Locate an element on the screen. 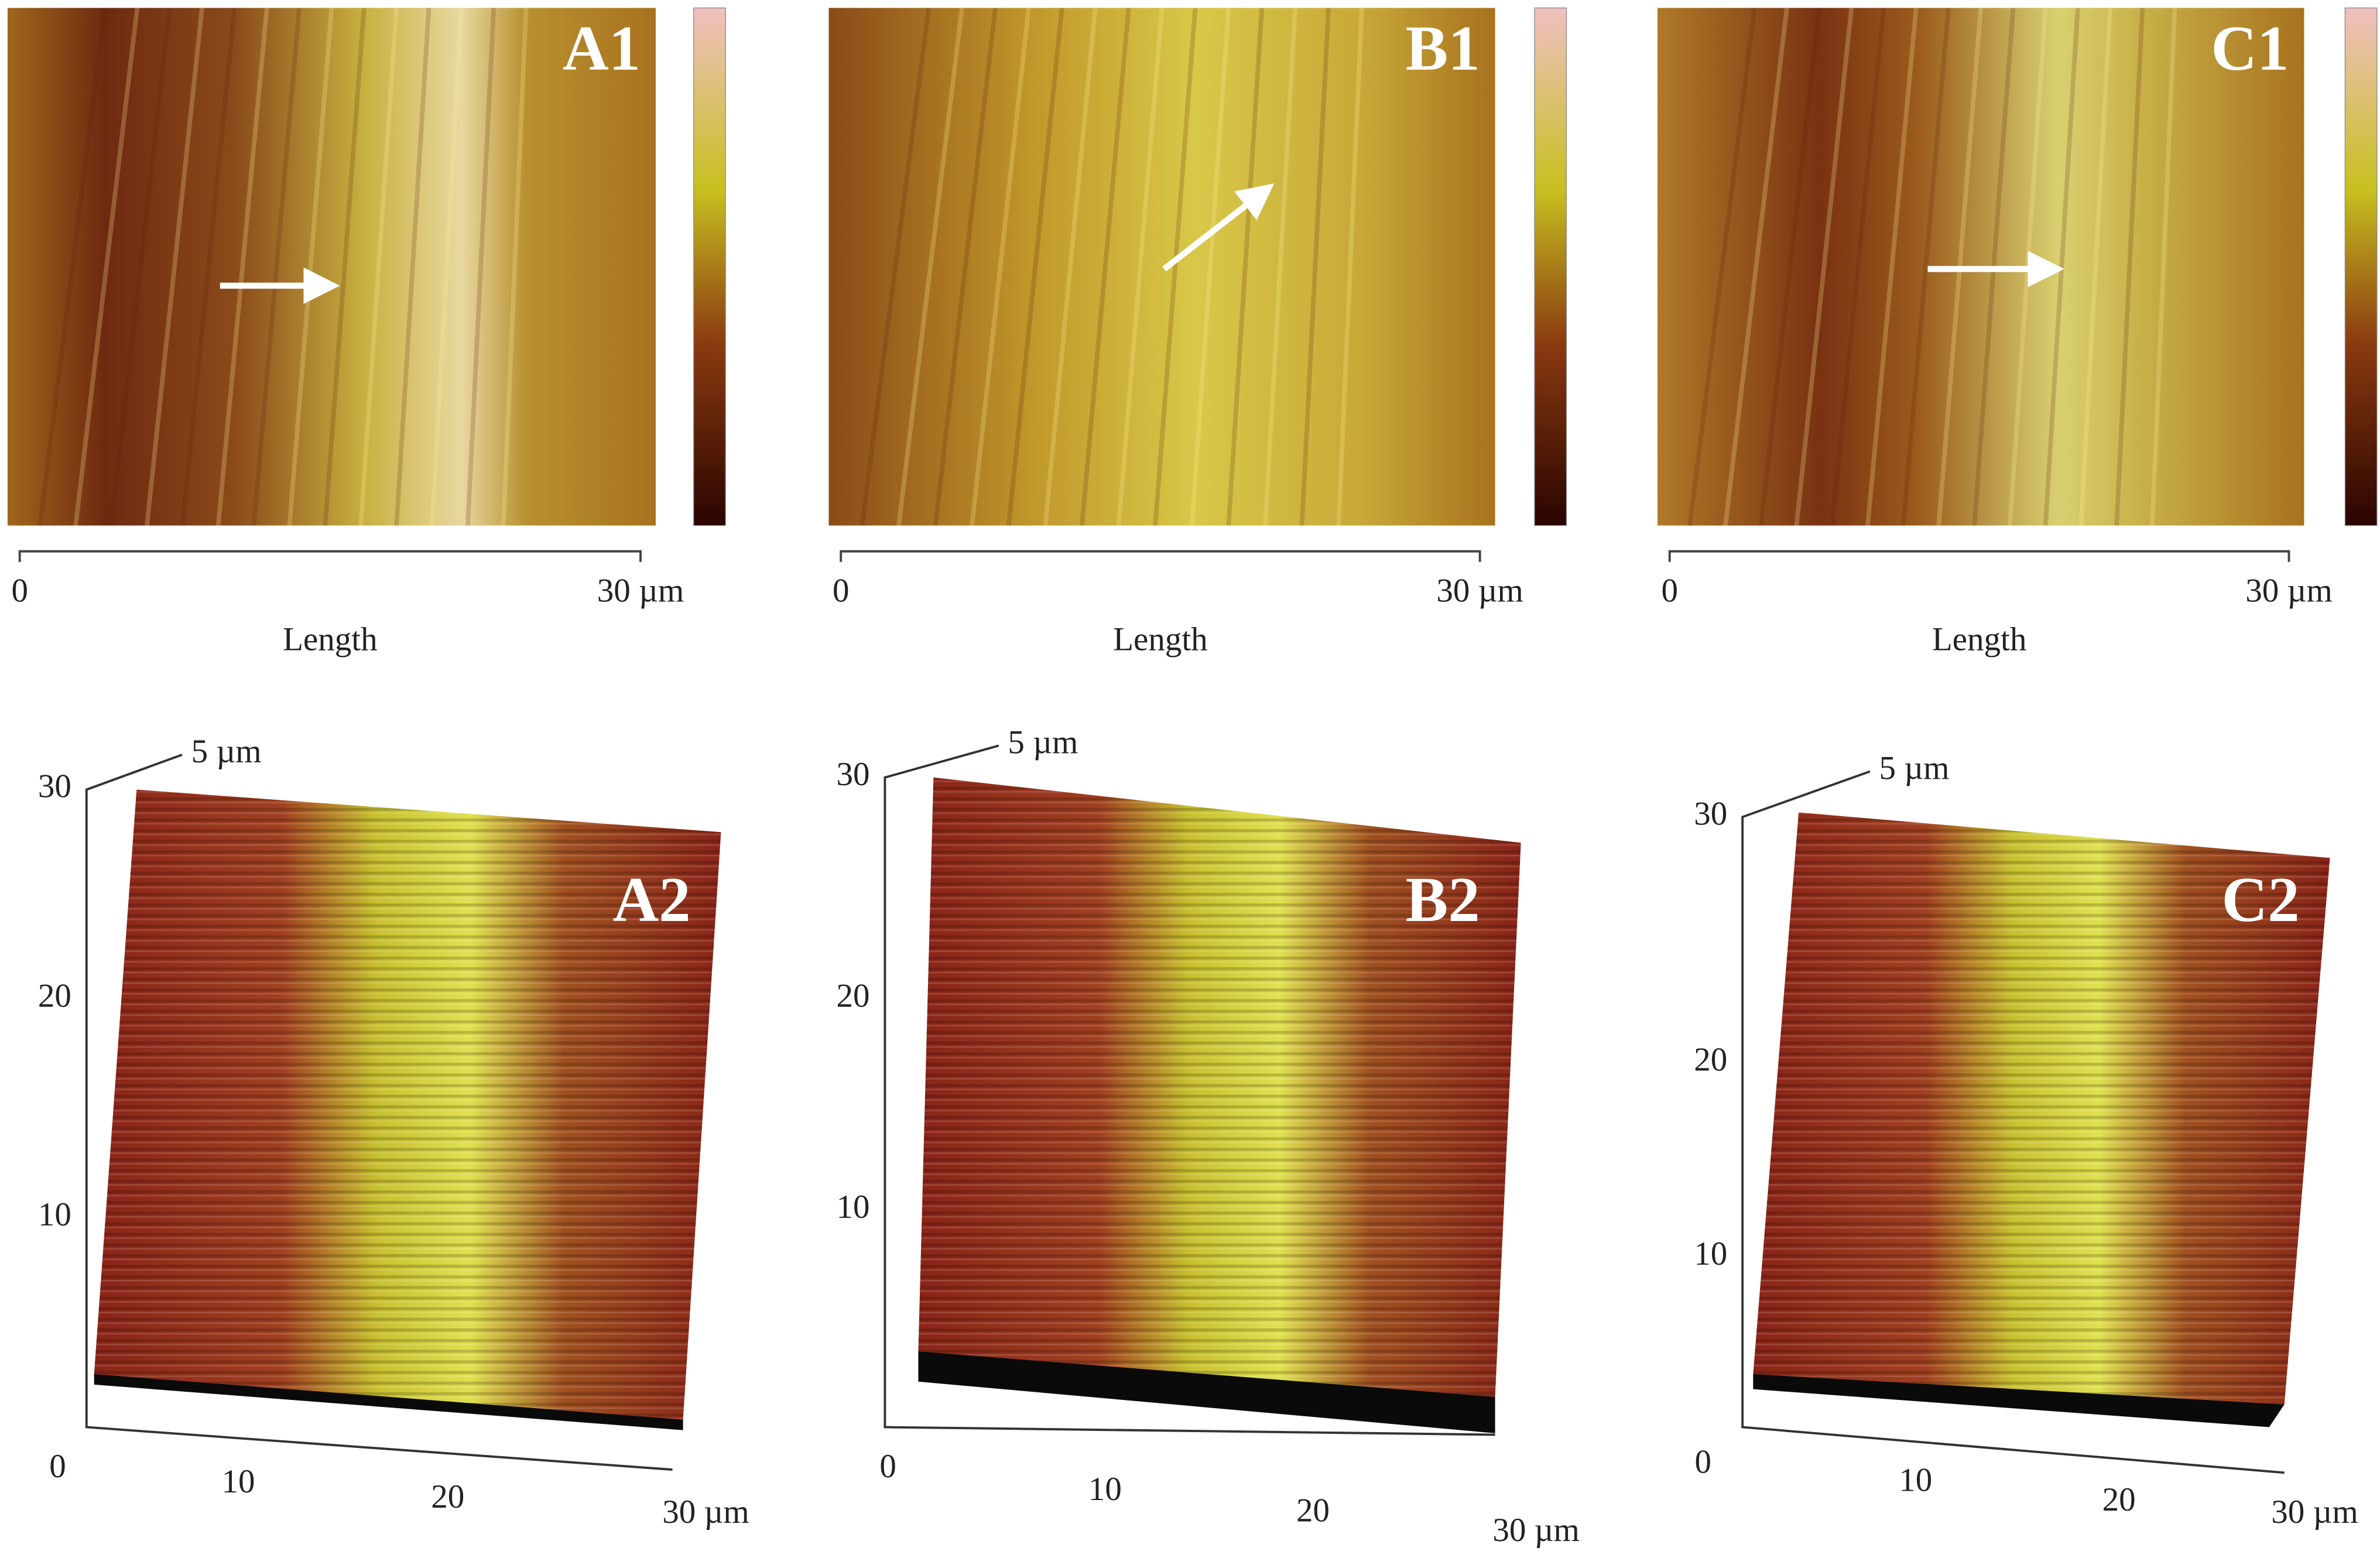 The width and height of the screenshot is (2380, 1558). arrow is located at coordinates (1218, 227).